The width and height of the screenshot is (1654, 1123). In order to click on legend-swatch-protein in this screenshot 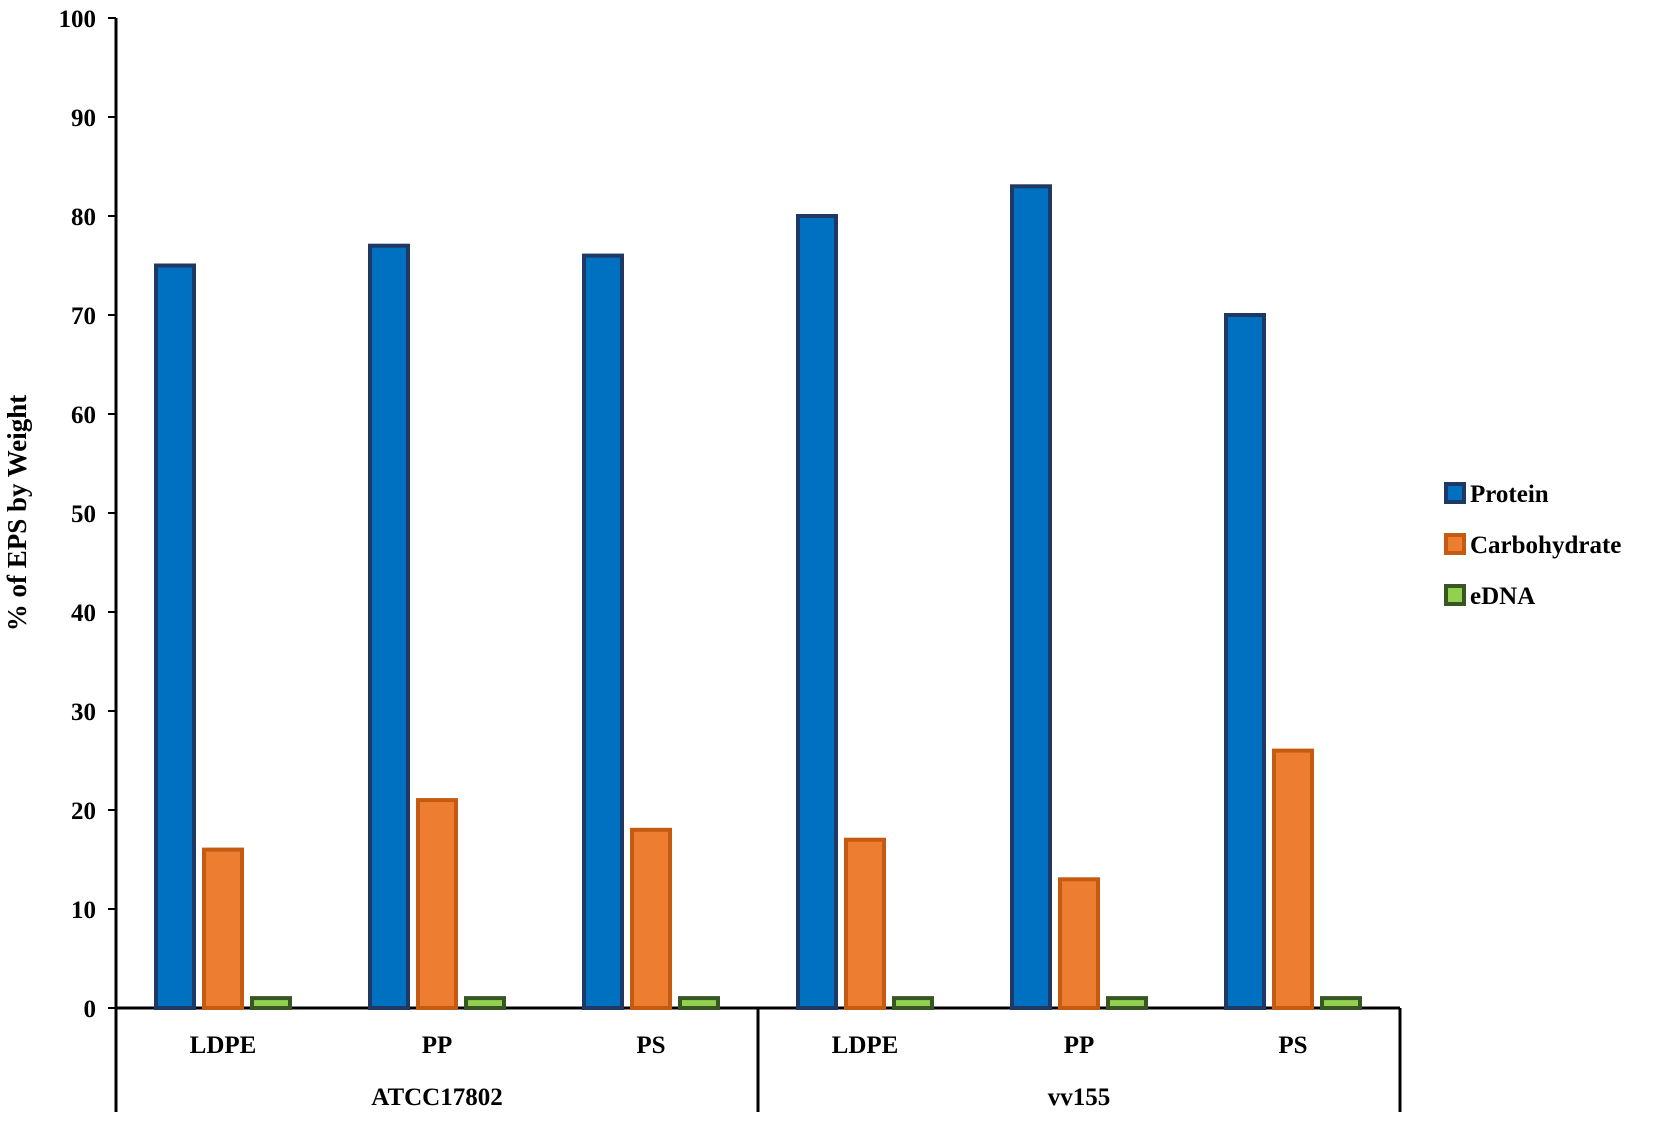, I will do `click(1455, 493)`.